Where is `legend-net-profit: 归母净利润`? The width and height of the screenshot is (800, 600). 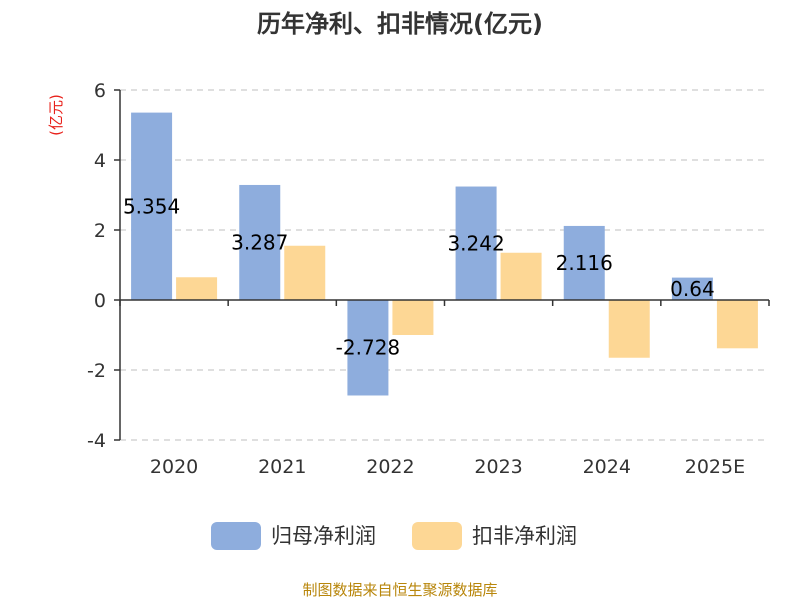 legend-net-profit: 归母净利润 is located at coordinates (293, 536).